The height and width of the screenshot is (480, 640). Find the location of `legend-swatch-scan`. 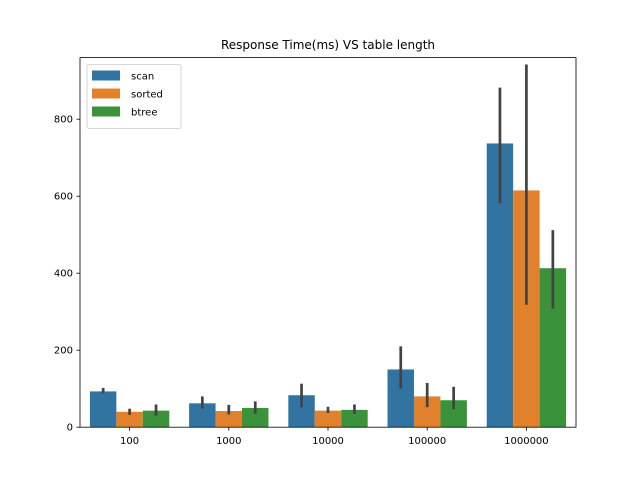

legend-swatch-scan is located at coordinates (106, 75).